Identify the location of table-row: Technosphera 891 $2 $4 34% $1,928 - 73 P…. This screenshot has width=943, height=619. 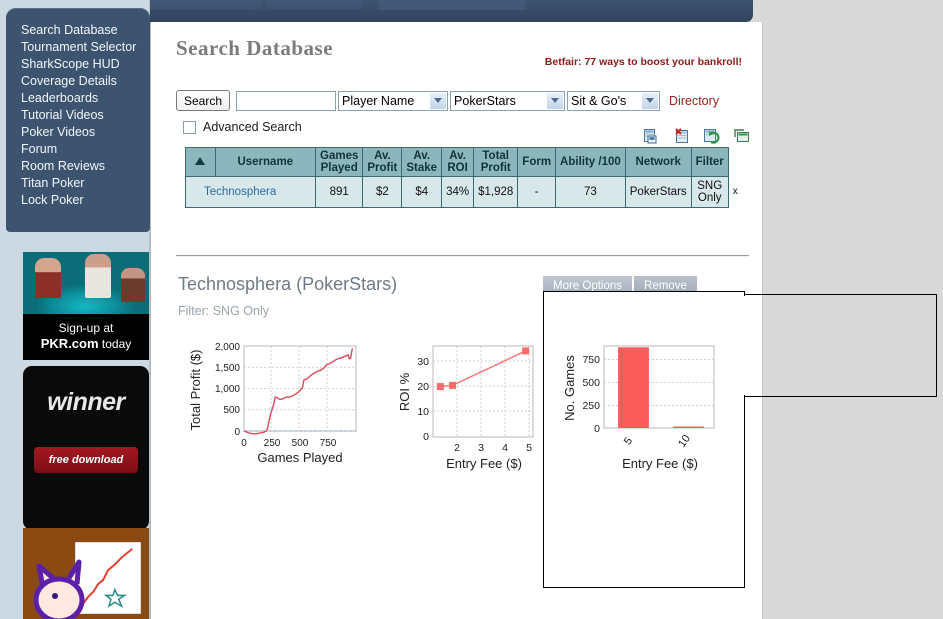
(463, 192).